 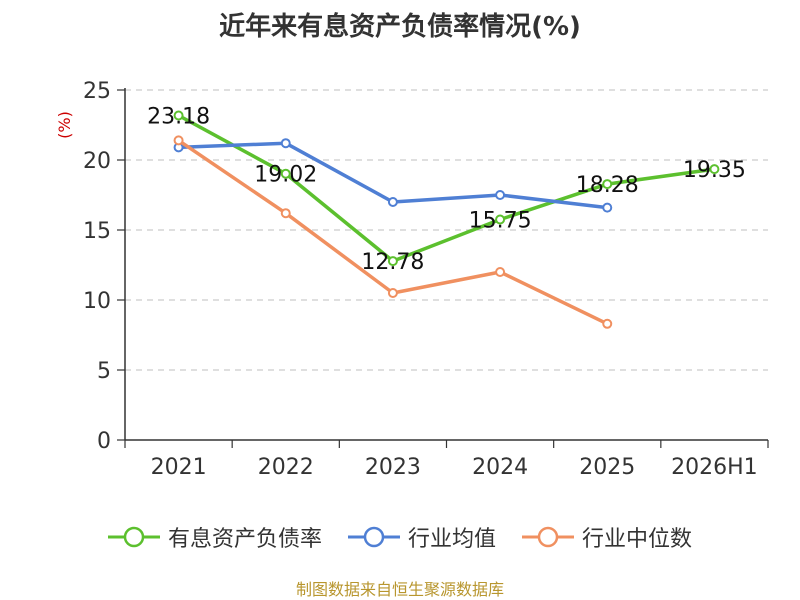 What do you see at coordinates (399, 589) in the screenshot?
I see `source-note: 制图数据来自恒生聚源数据库` at bounding box center [399, 589].